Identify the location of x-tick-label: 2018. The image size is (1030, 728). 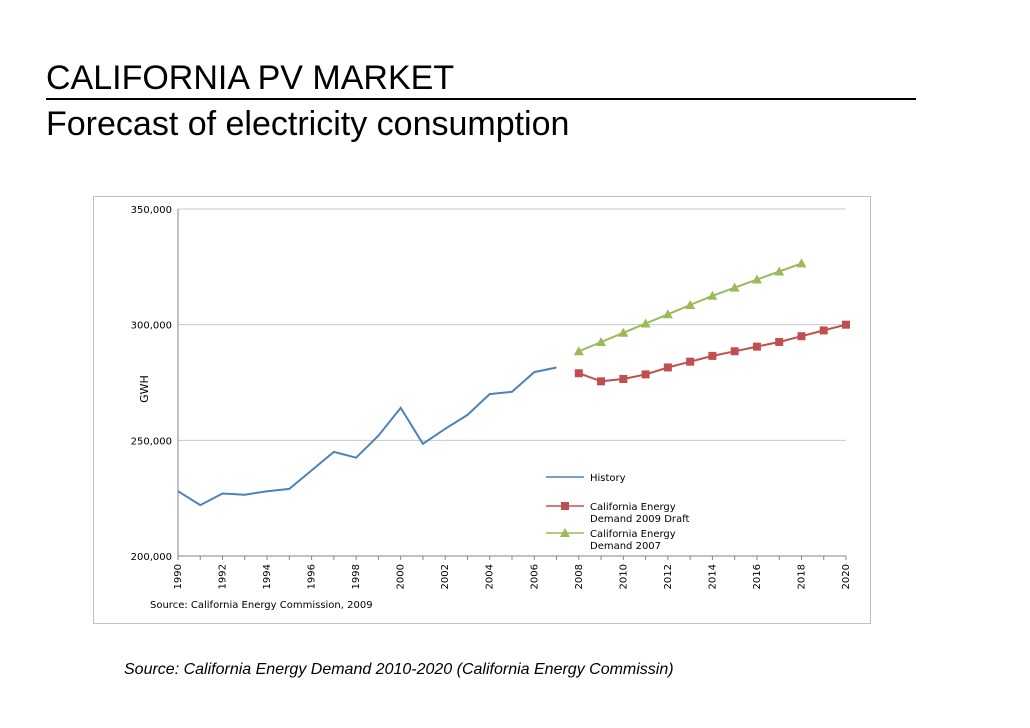
(801, 576).